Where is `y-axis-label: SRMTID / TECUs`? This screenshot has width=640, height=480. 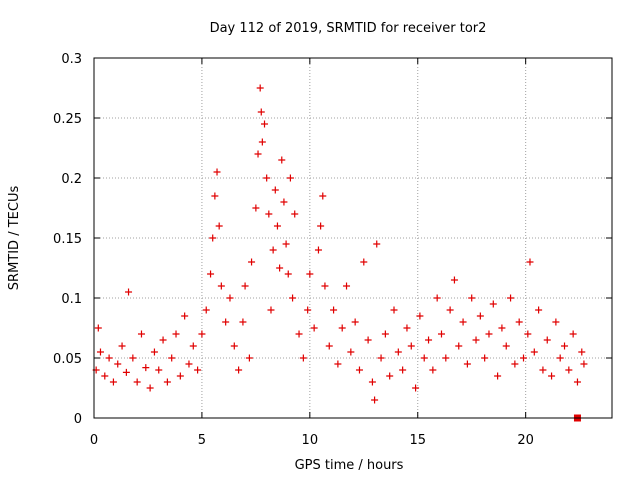
y-axis-label: SRMTID / TECUs is located at coordinates (14, 238).